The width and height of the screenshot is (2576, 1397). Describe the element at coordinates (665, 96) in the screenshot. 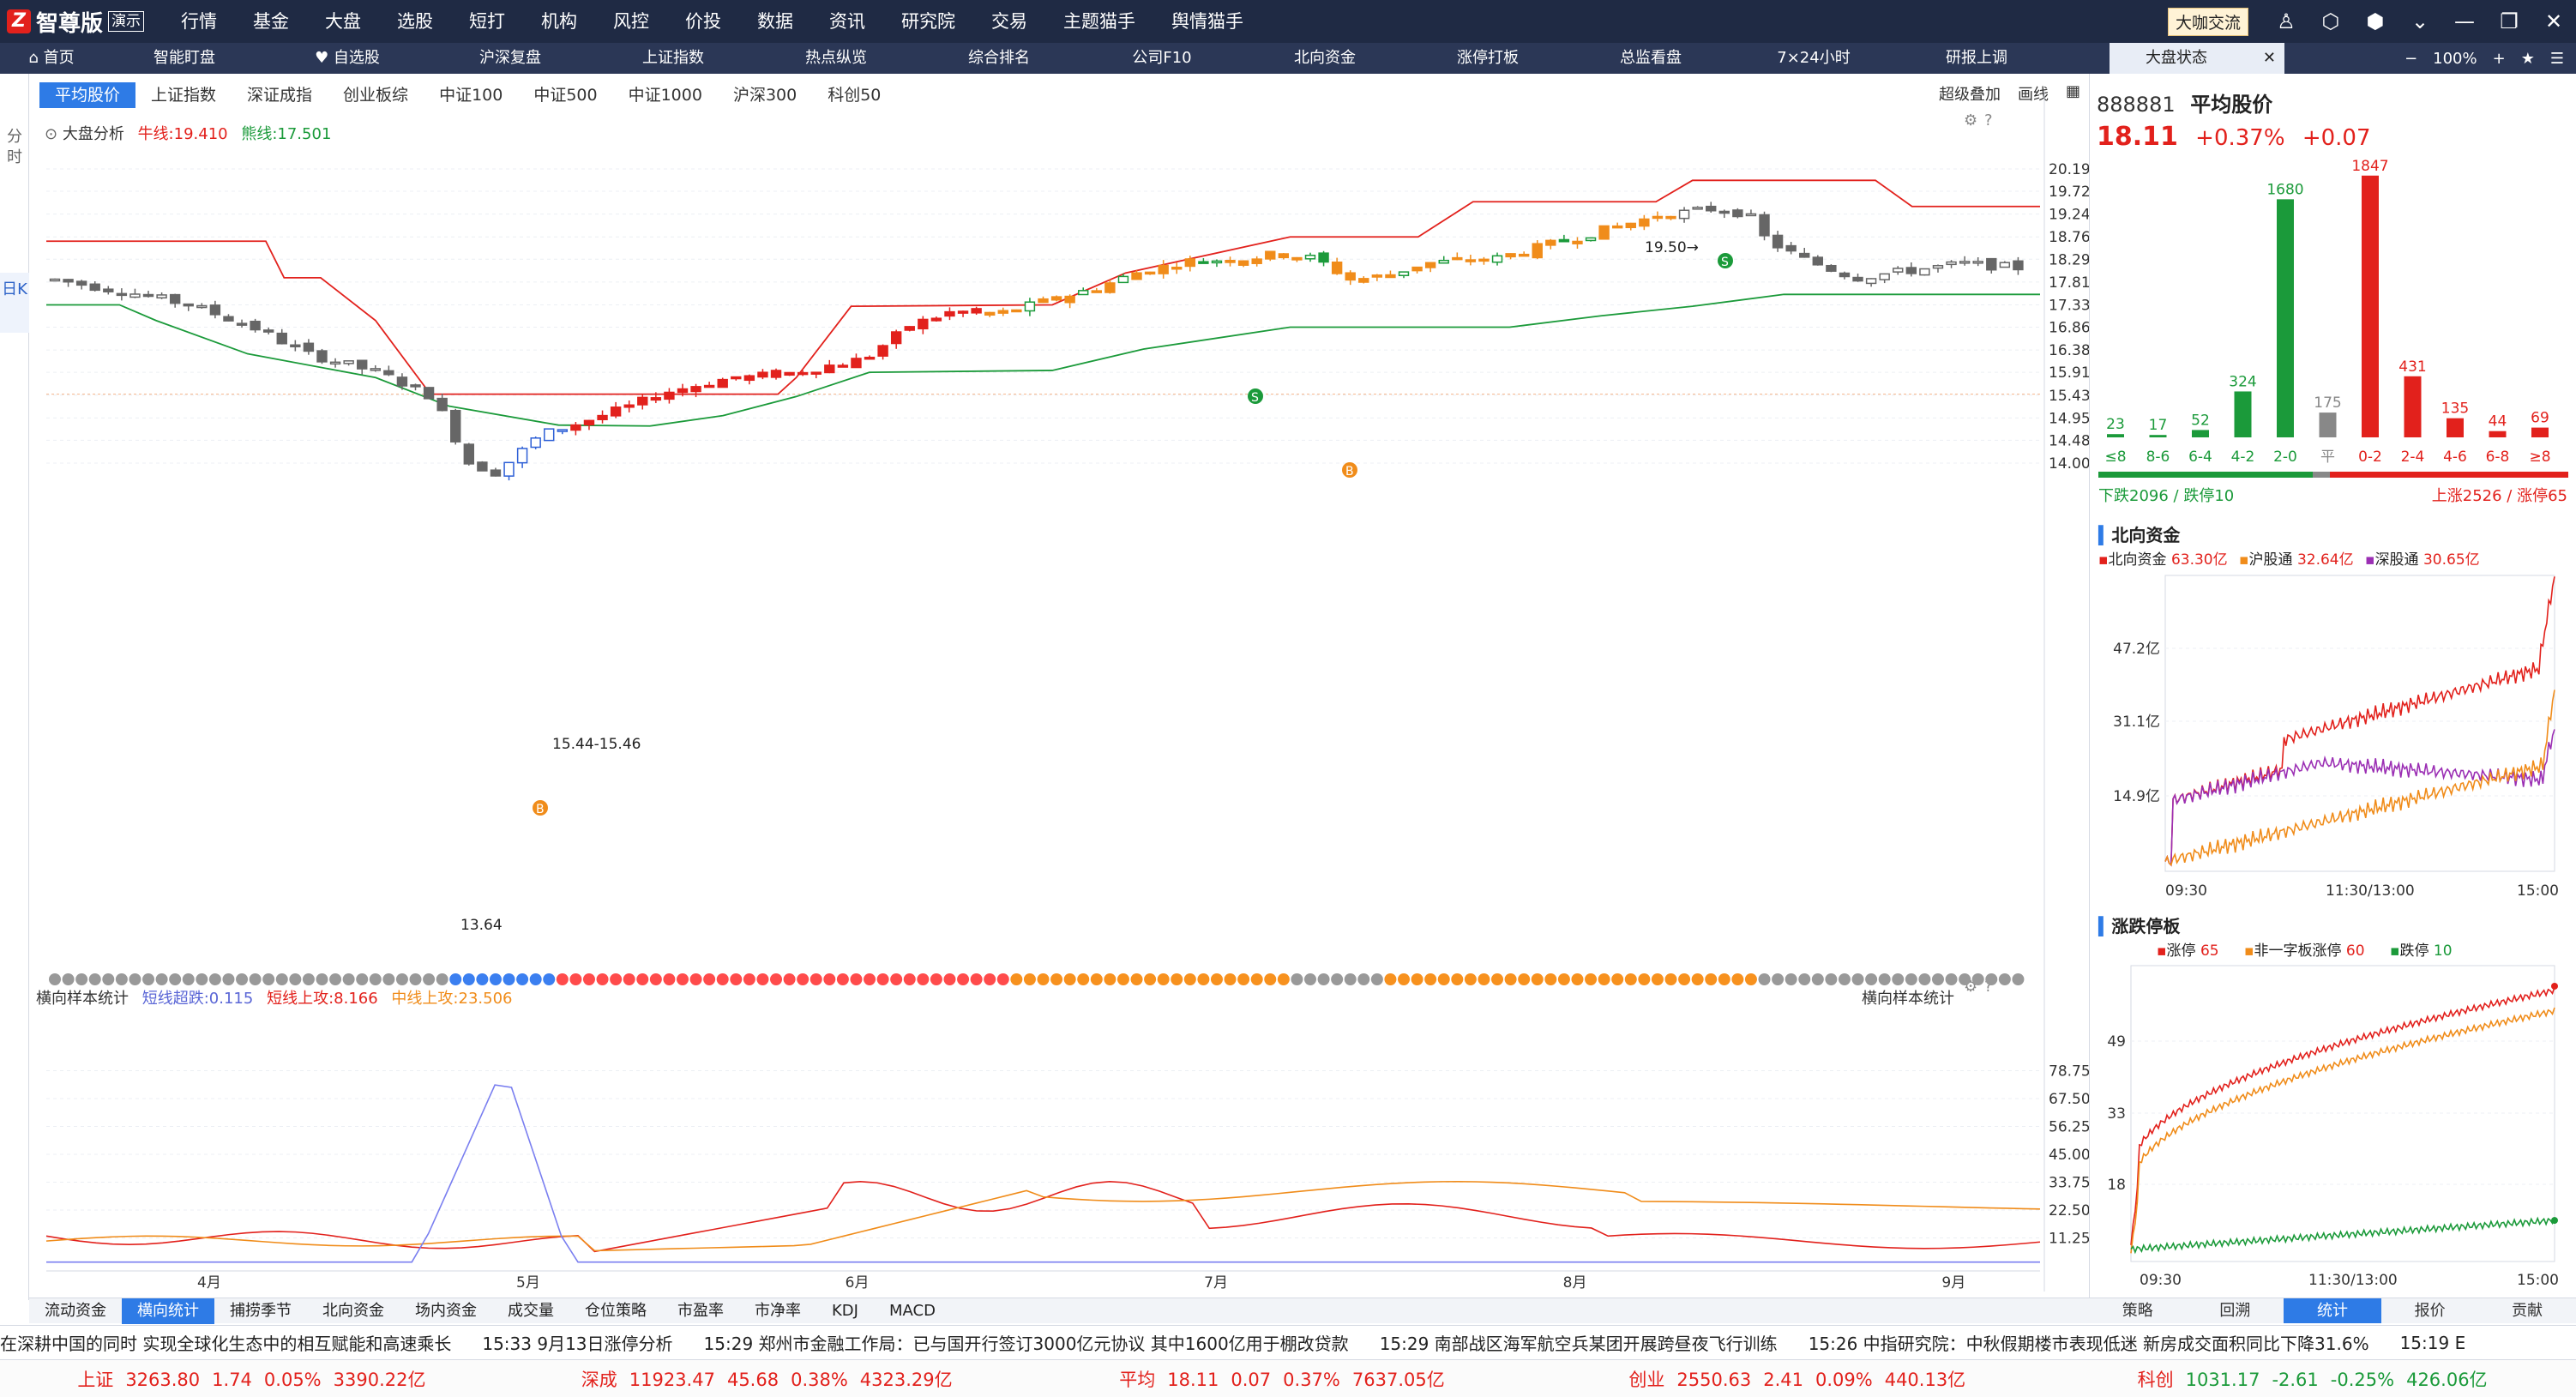

I see `index-tab-6: 中证1000` at that location.